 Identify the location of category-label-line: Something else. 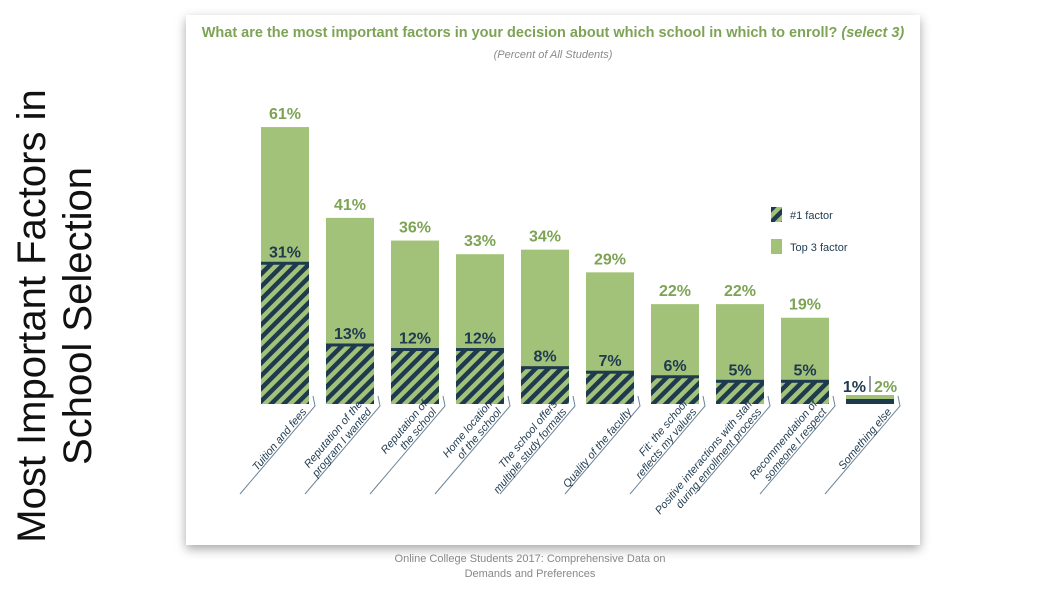
(865, 439).